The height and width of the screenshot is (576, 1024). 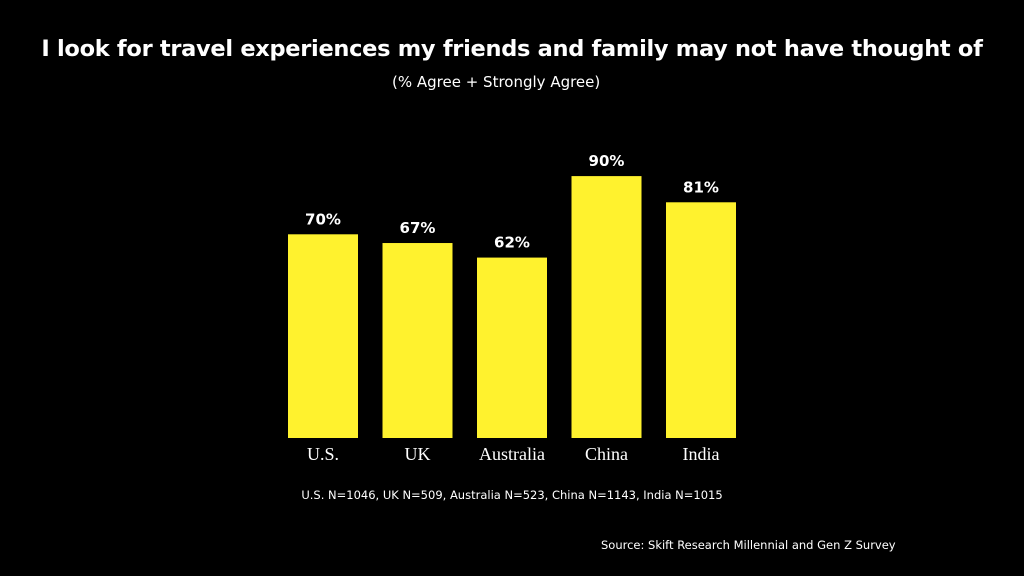 I want to click on bar-u-s, so click(x=323, y=336).